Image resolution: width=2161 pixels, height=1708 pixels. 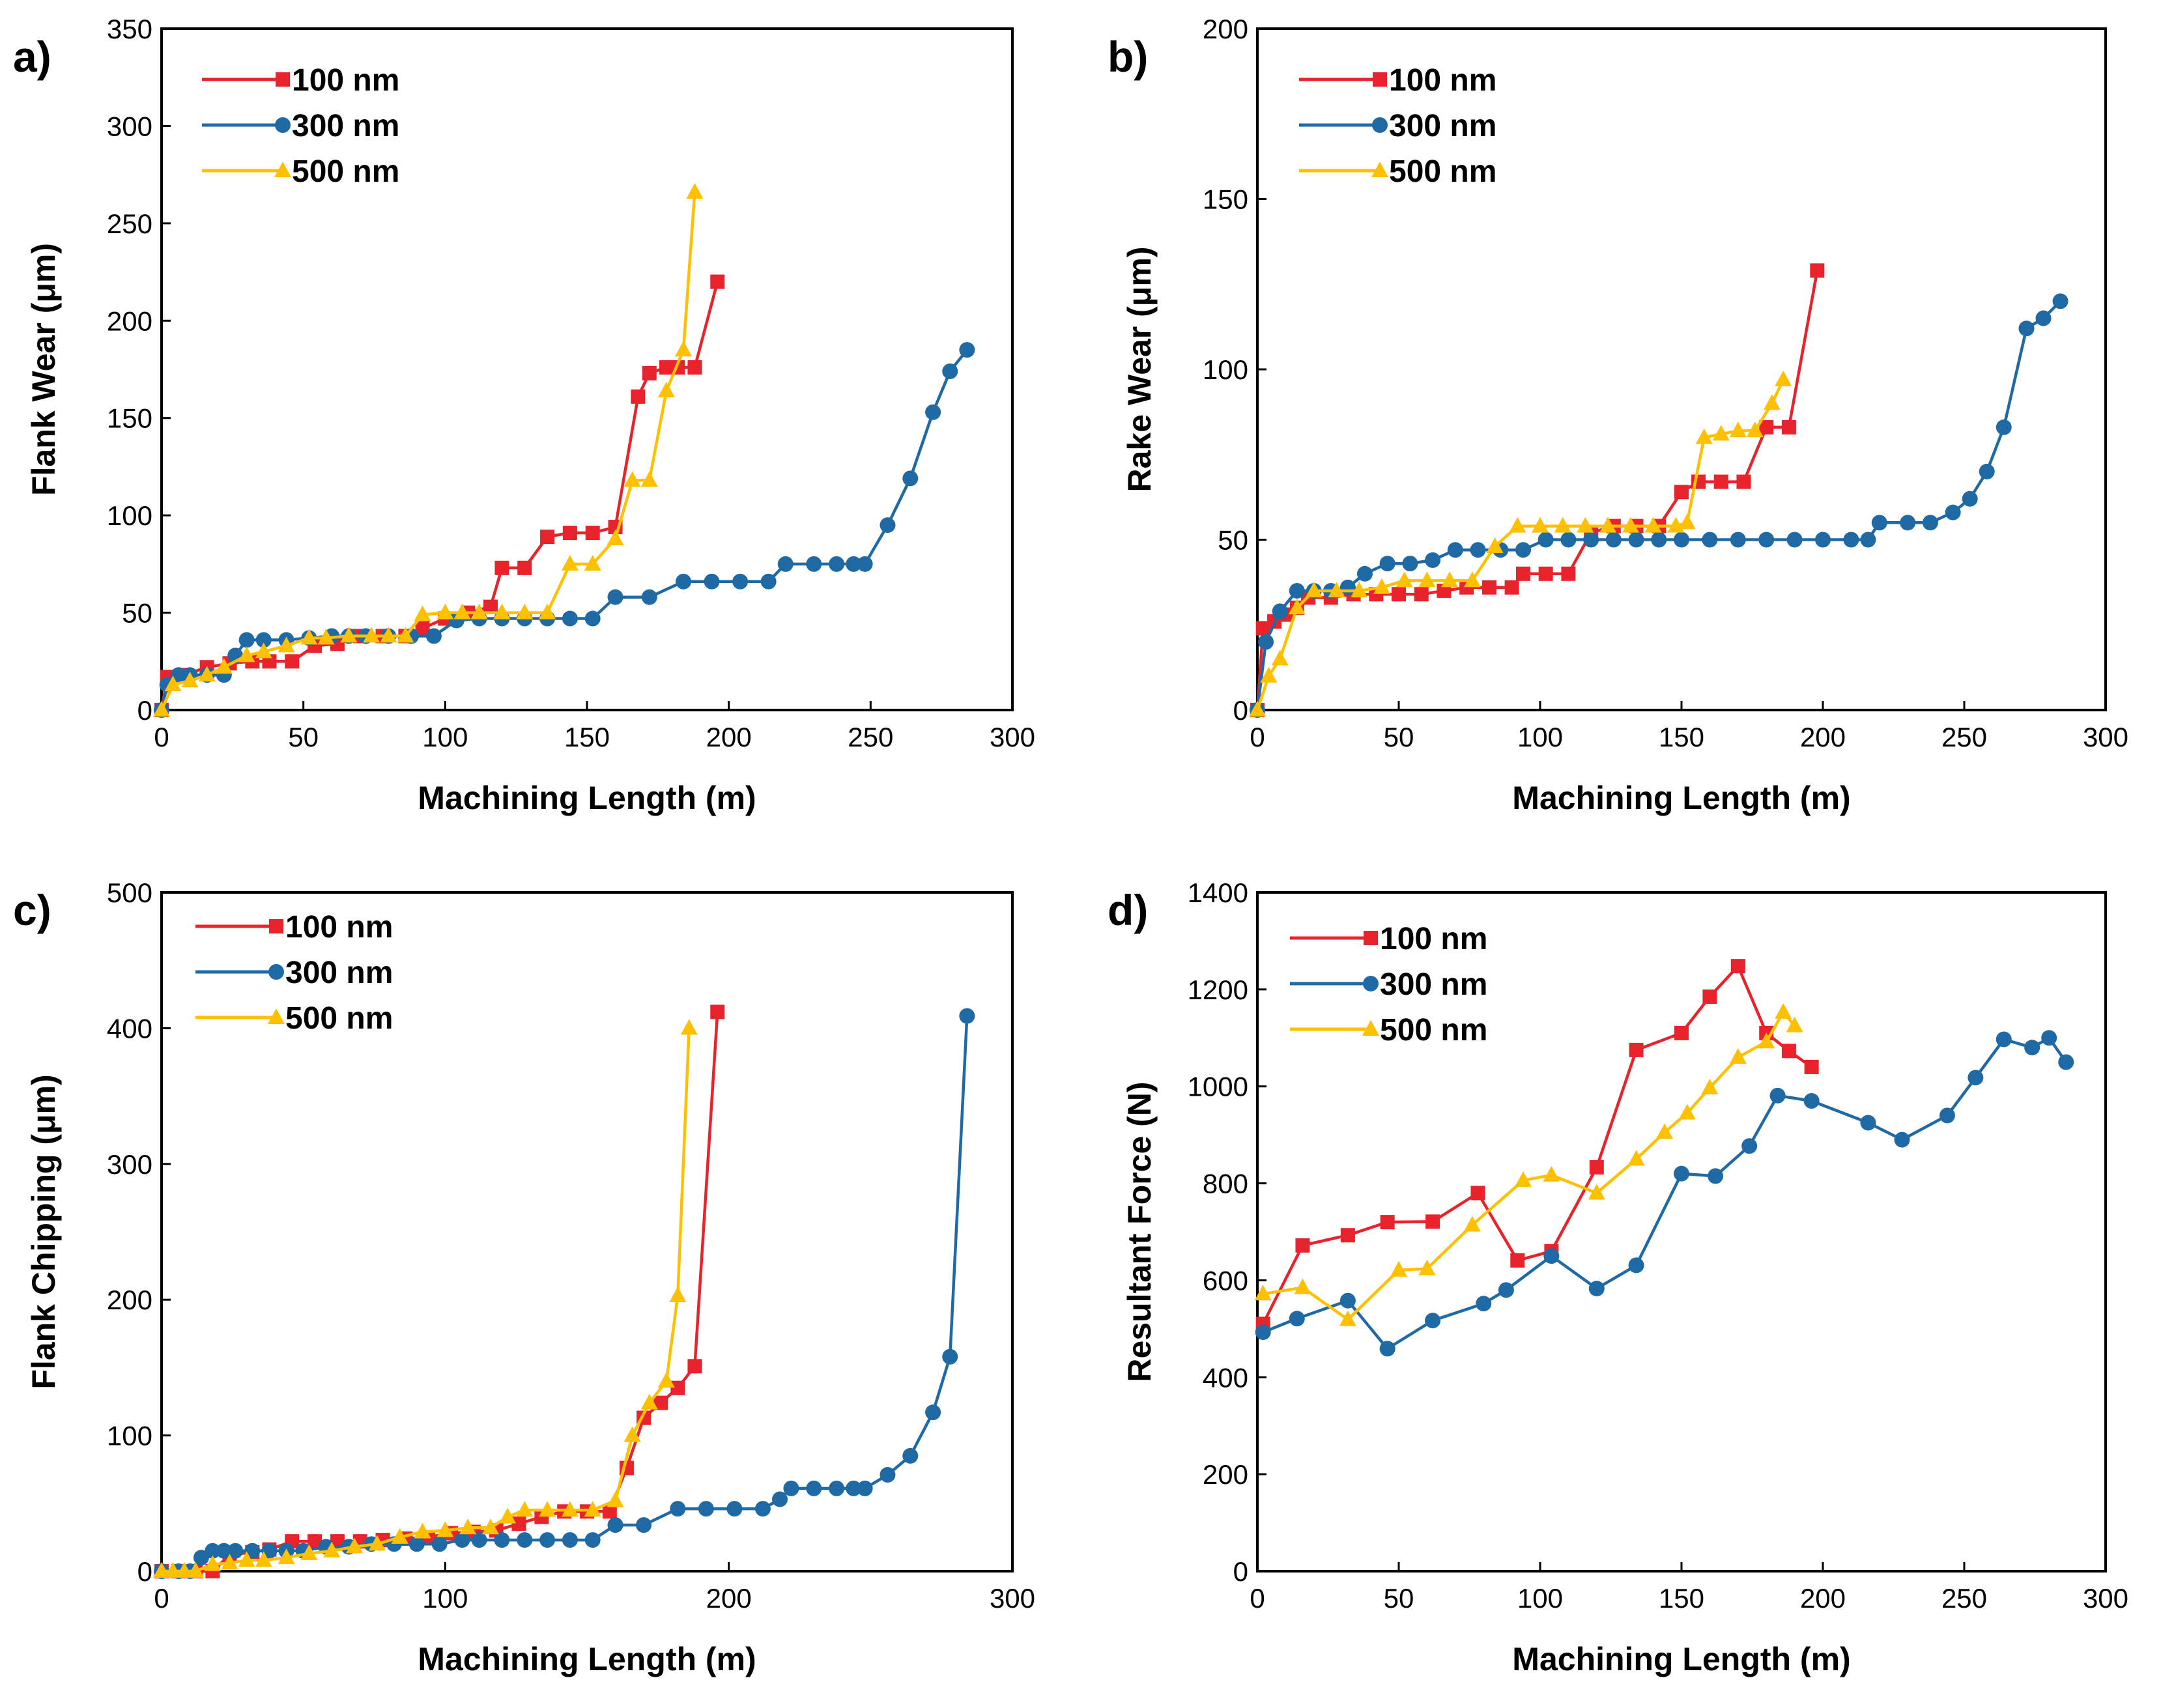 I want to click on panel-label: c), so click(x=32, y=910).